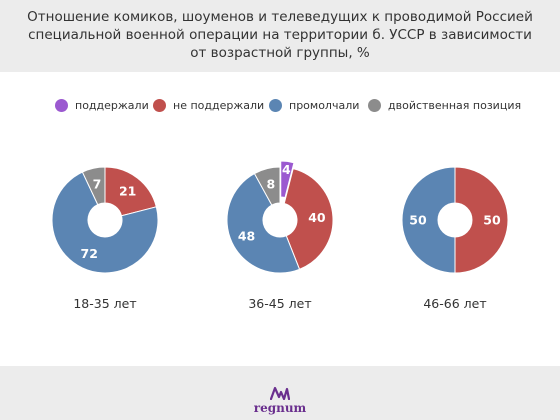  Describe the element at coordinates (219, 105) in the screenshot. I see `legend-label: не поддержали` at that location.